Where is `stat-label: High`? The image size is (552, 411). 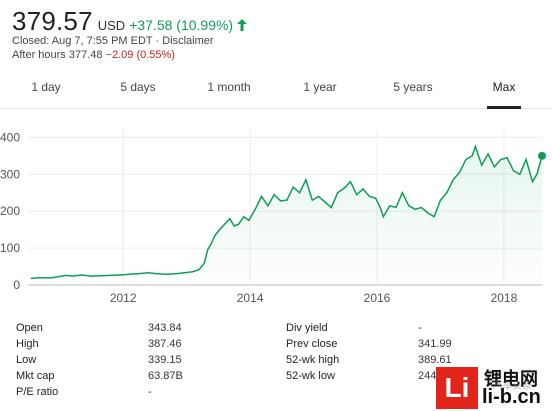 stat-label: High is located at coordinates (27, 344).